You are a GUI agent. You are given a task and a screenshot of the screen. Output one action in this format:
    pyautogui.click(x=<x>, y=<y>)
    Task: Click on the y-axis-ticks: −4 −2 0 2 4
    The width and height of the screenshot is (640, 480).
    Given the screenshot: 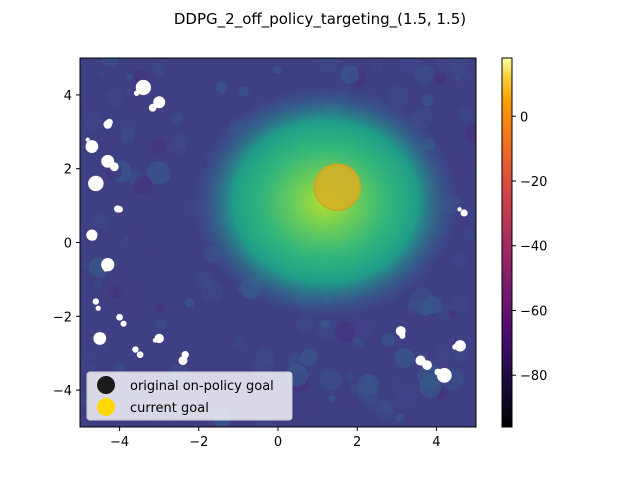 What is the action you would take?
    pyautogui.click(x=66, y=244)
    